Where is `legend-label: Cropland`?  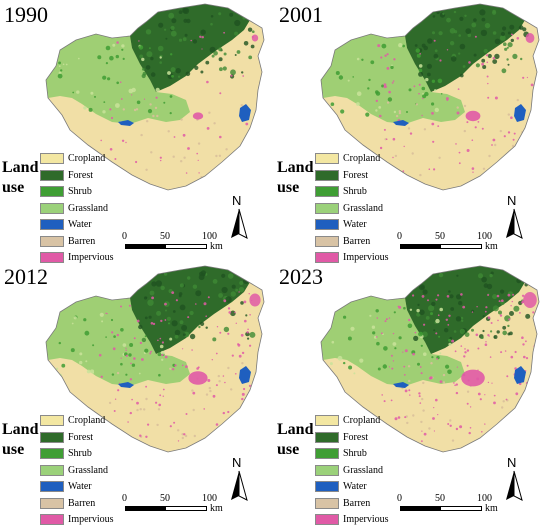
legend-label: Cropland is located at coordinates (362, 420).